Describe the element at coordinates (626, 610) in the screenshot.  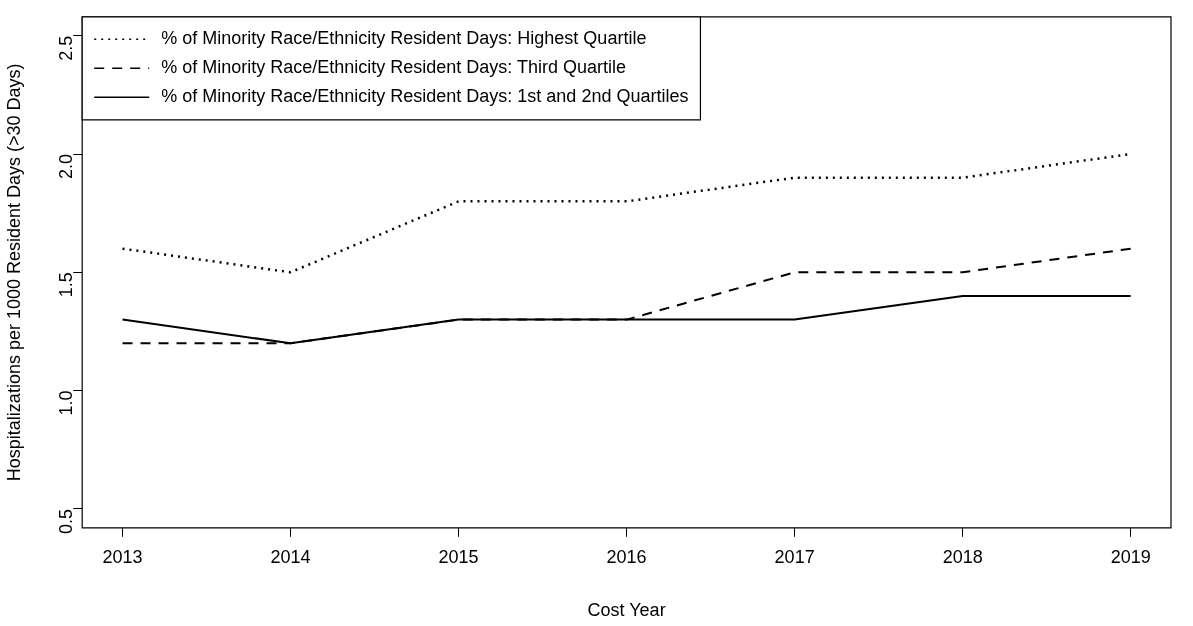
I see `x-axis-title: Cost Year` at that location.